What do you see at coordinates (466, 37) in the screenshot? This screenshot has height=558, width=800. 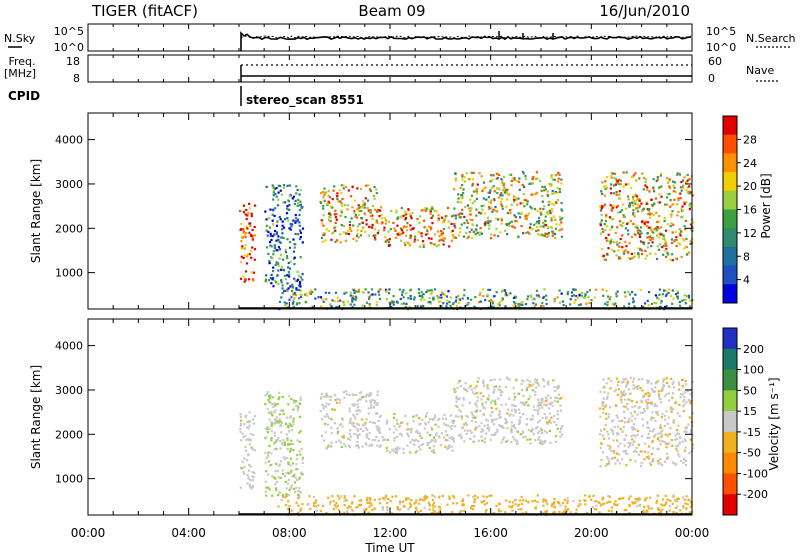 I see `nsearch-trace` at bounding box center [466, 37].